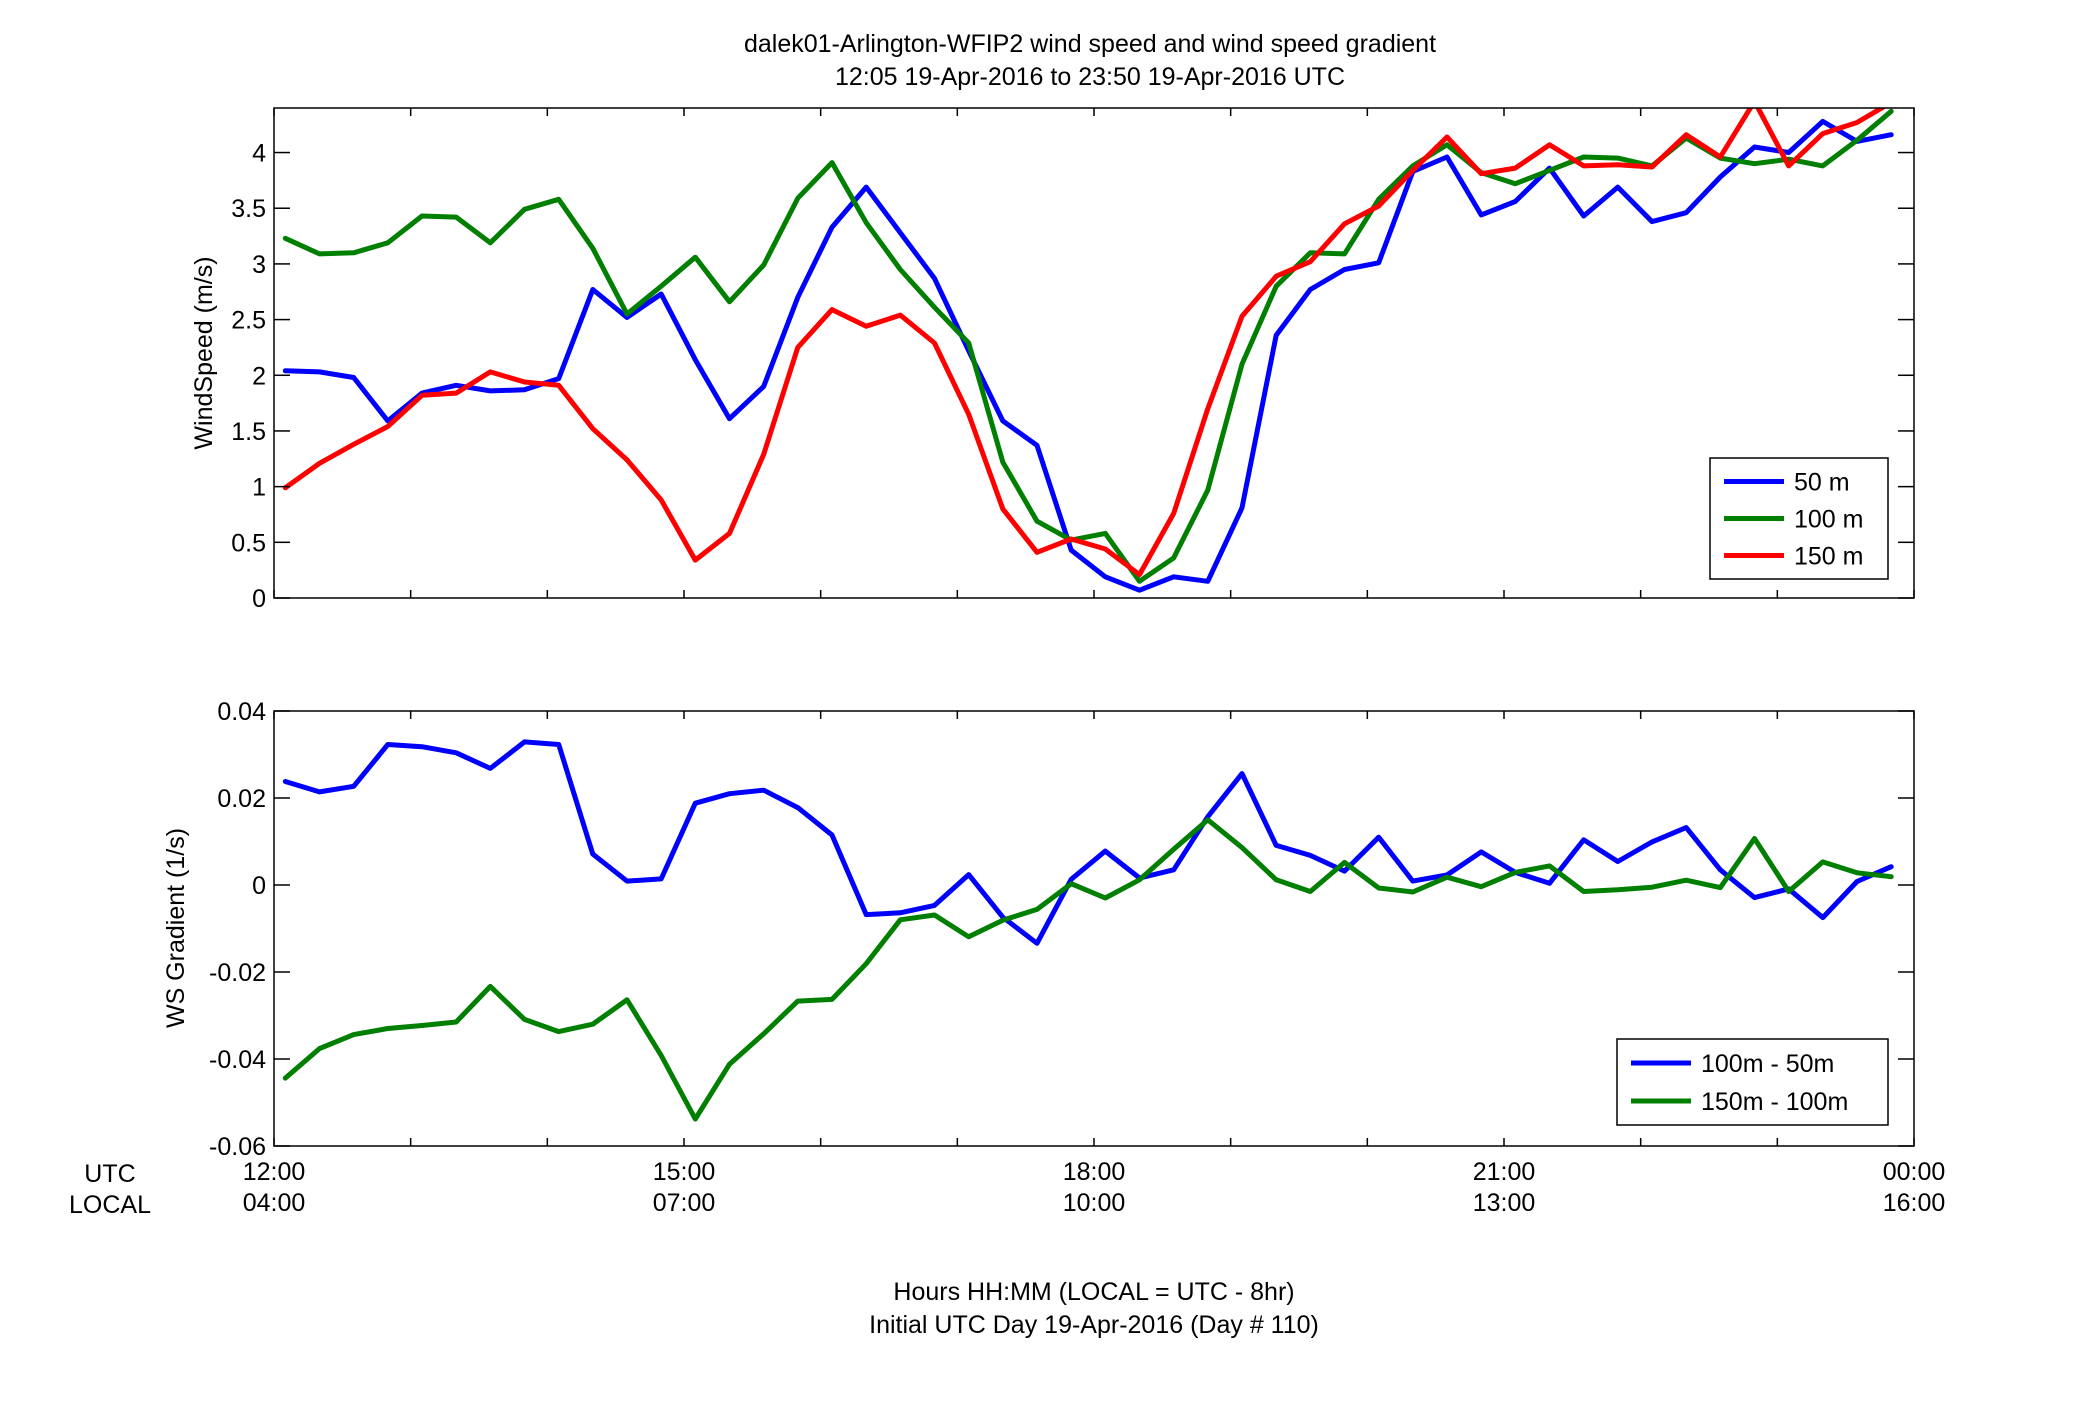  I want to click on windspeed-y-tick-label: 1, so click(259, 488).